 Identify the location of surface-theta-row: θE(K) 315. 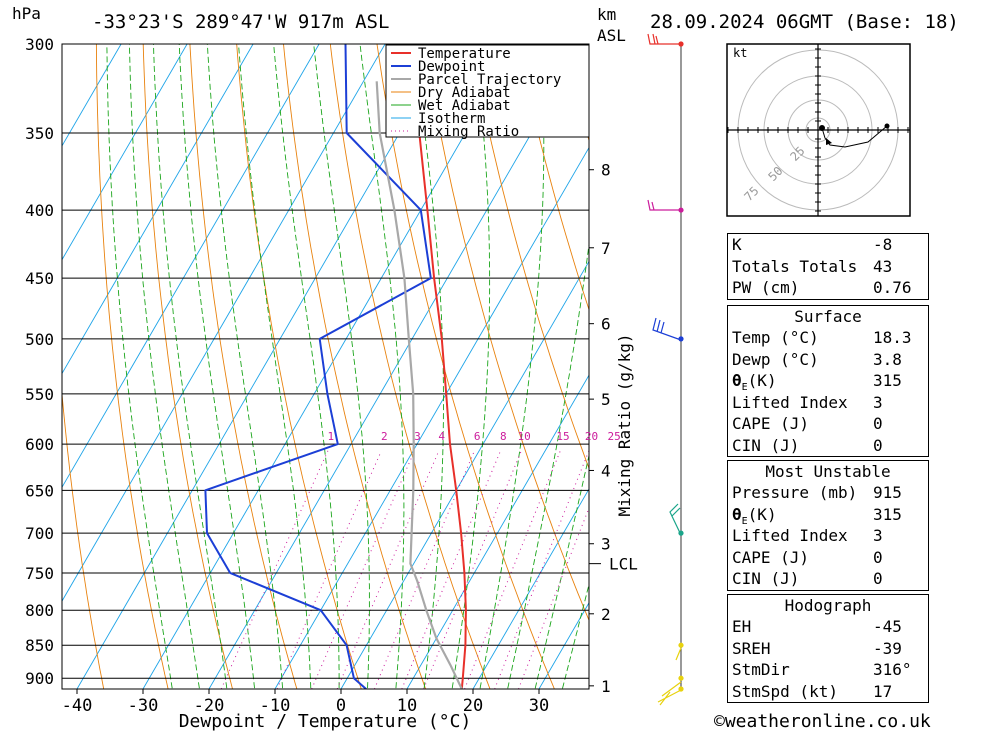
(828, 381).